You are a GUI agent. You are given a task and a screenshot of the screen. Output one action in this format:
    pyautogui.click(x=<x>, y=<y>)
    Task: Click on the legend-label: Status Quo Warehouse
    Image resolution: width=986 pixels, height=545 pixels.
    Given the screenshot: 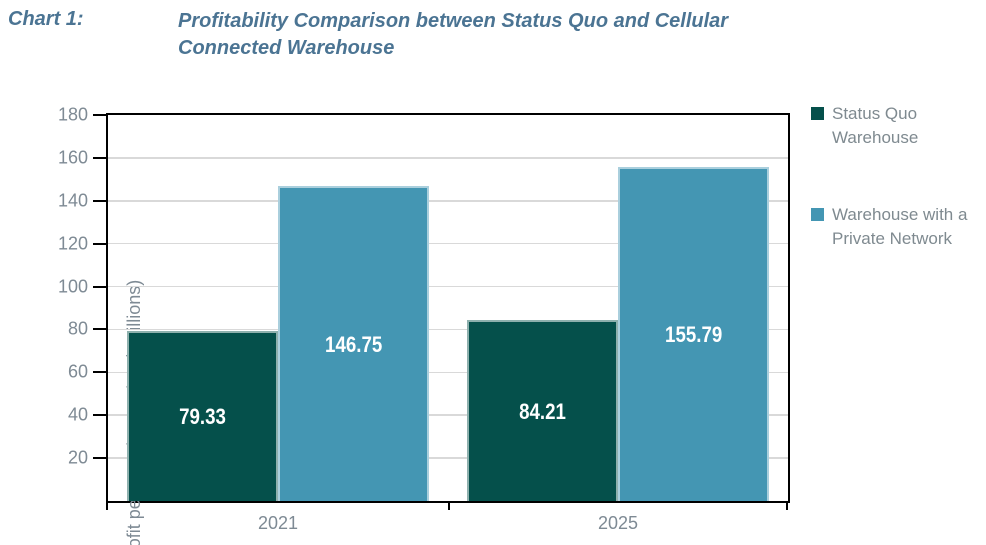 What is the action you would take?
    pyautogui.click(x=875, y=125)
    